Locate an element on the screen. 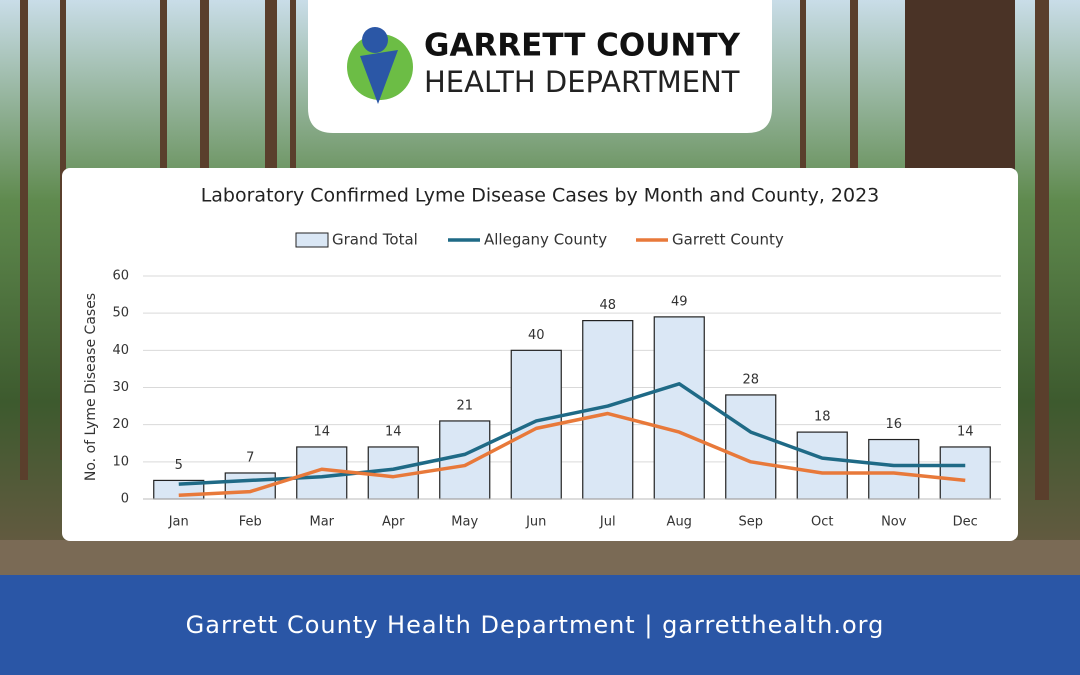 This screenshot has width=1080, height=675. header-subtitle: HEALTH DEPARTMENT is located at coordinates (582, 82).